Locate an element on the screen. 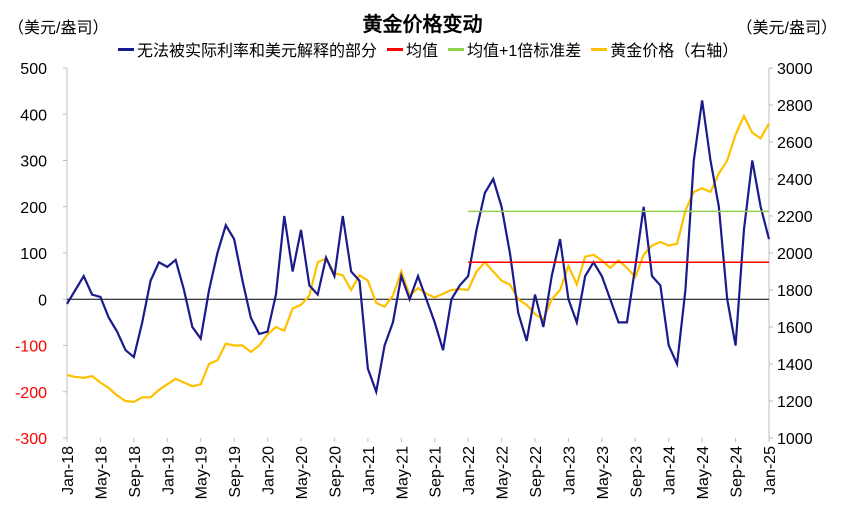 Image resolution: width=845 pixels, height=520 pixels. right-tick-label: 2000 is located at coordinates (795, 254).